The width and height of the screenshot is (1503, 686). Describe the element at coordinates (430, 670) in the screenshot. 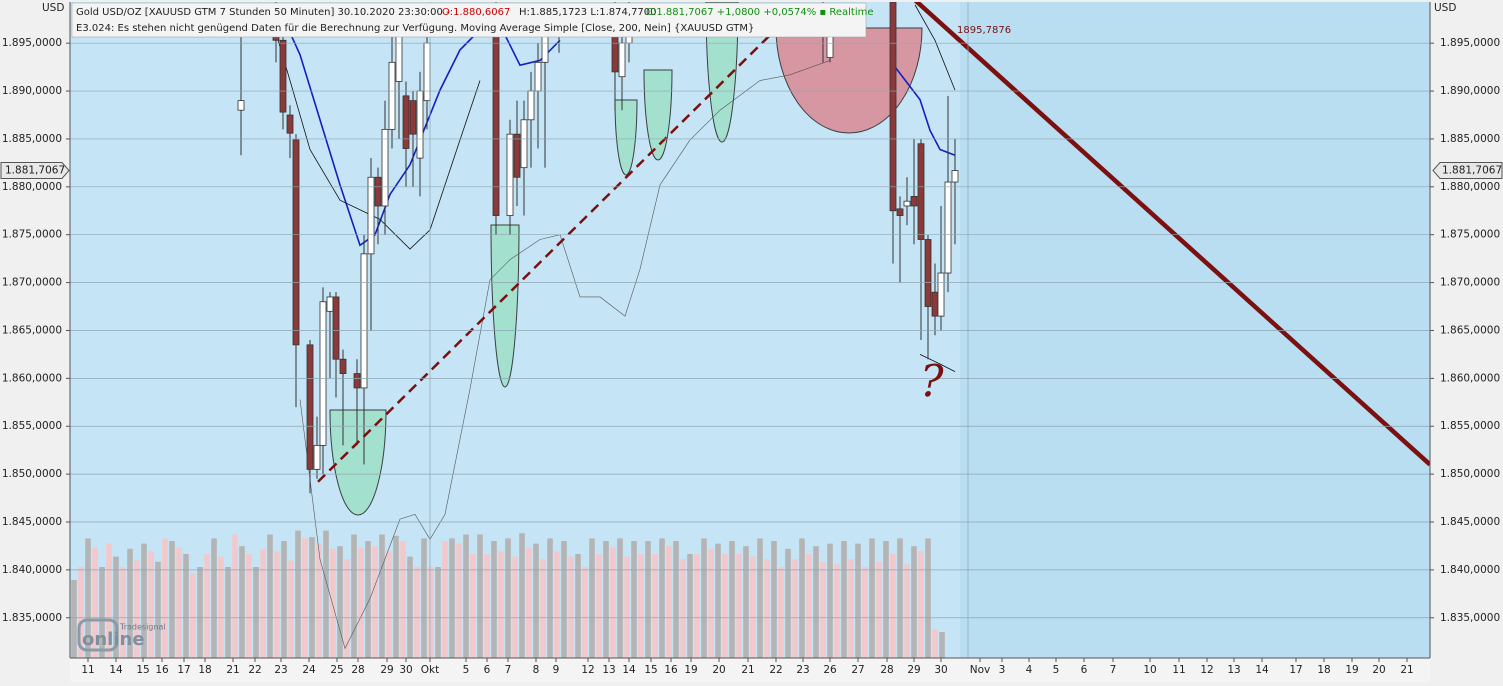

I see `x-tick-label: Okt` at that location.